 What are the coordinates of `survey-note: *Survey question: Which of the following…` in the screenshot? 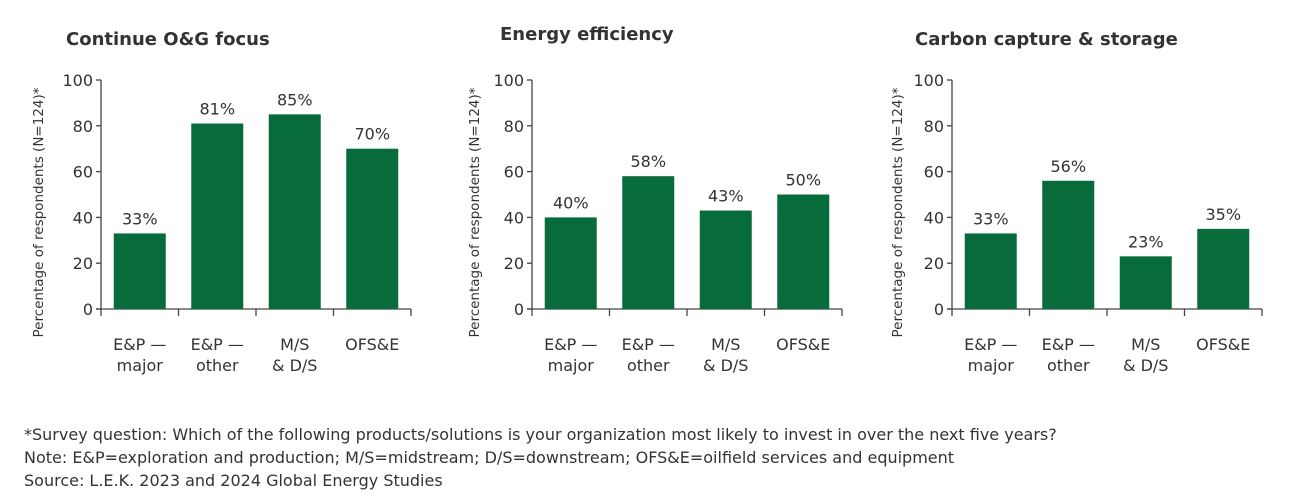 It's located at (540, 434).